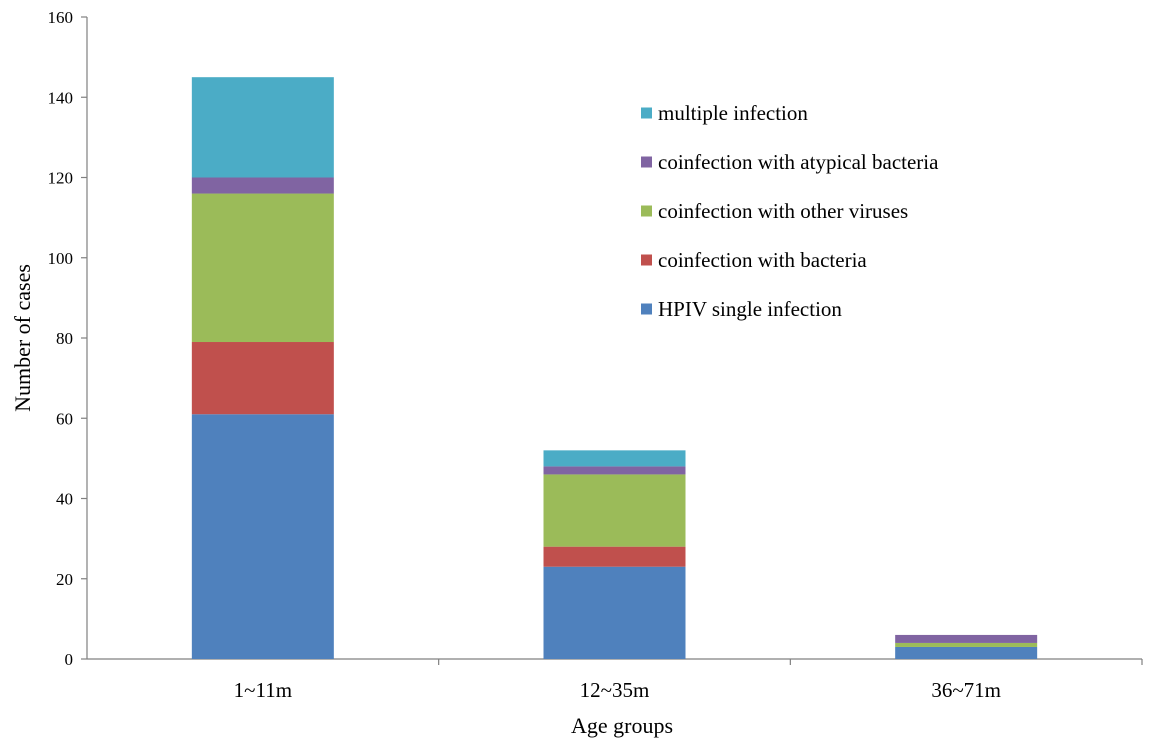 This screenshot has width=1150, height=744. Describe the element at coordinates (22, 338) in the screenshot. I see `y-axis-title: Number of cases` at that location.